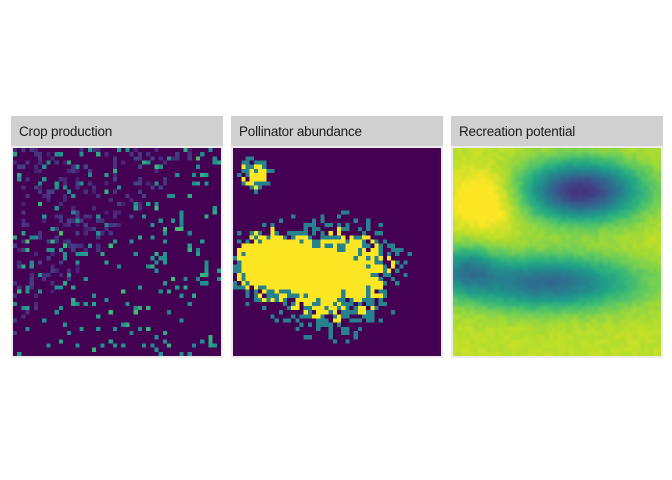  What do you see at coordinates (337, 131) in the screenshot?
I see `facet-strip-title: Pollinator abundance` at bounding box center [337, 131].